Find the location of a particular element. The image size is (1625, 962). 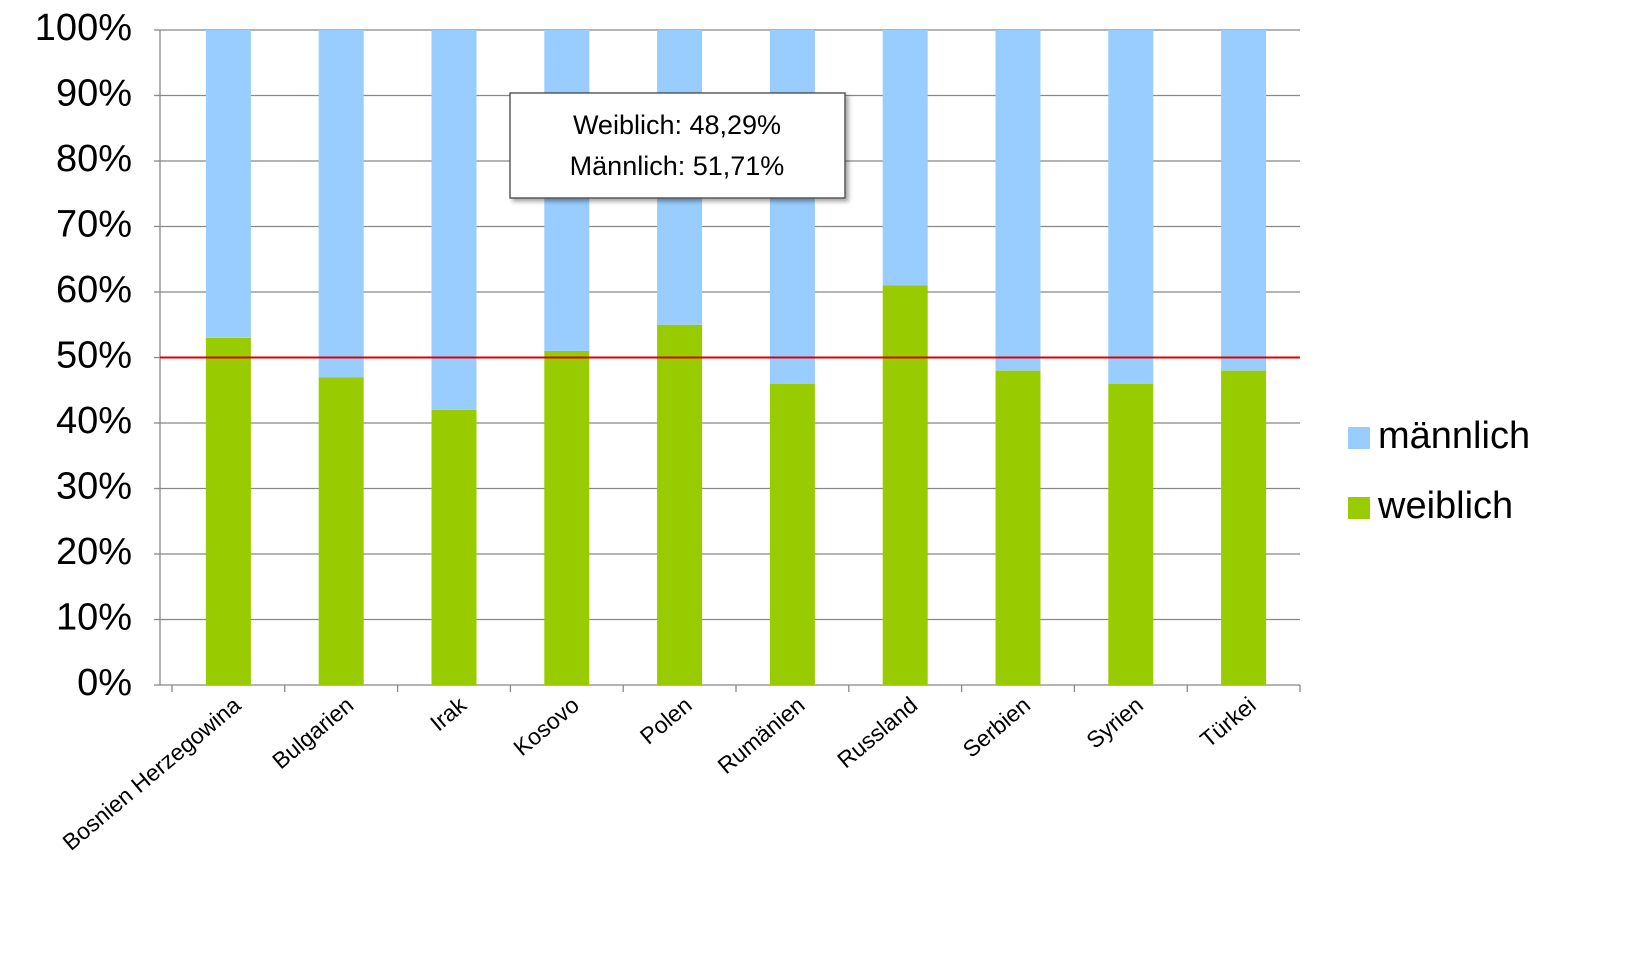

x-tick-label: Syrien is located at coordinates (1114, 723).